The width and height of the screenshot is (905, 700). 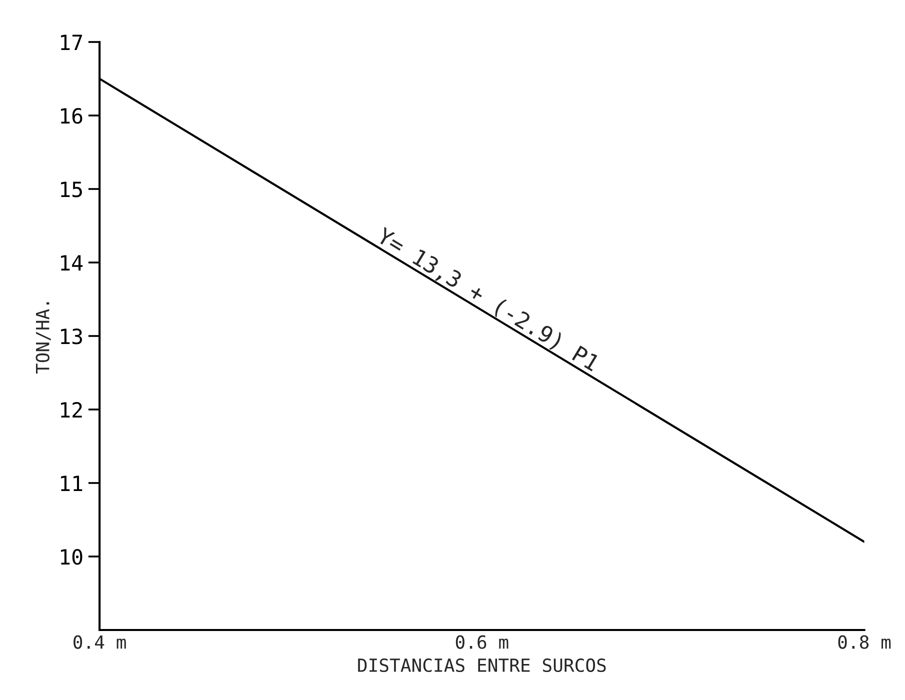 I want to click on x-tick-label: 0.6 m, so click(x=482, y=642).